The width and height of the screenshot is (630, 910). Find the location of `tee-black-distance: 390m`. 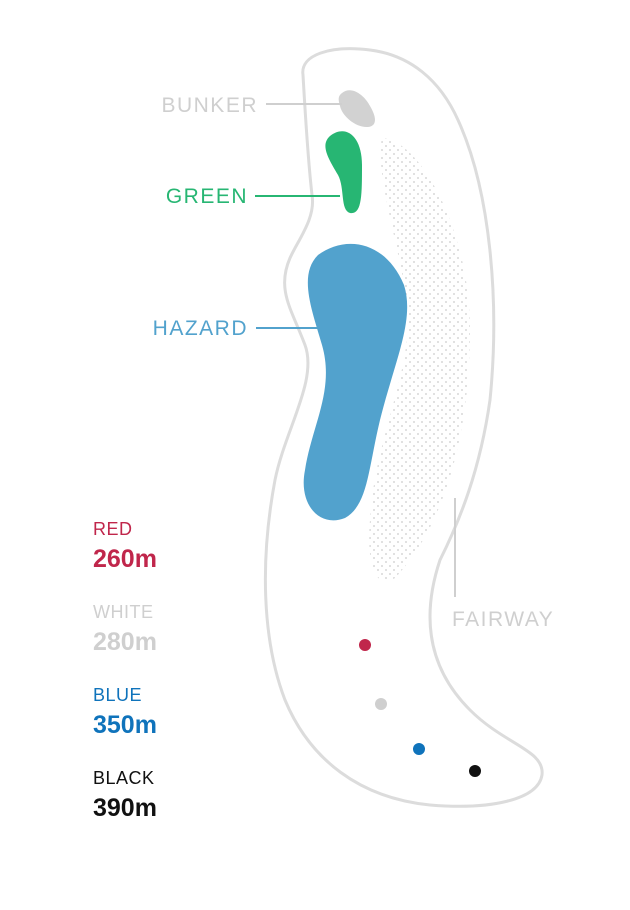

tee-black-distance: 390m is located at coordinates (125, 808).